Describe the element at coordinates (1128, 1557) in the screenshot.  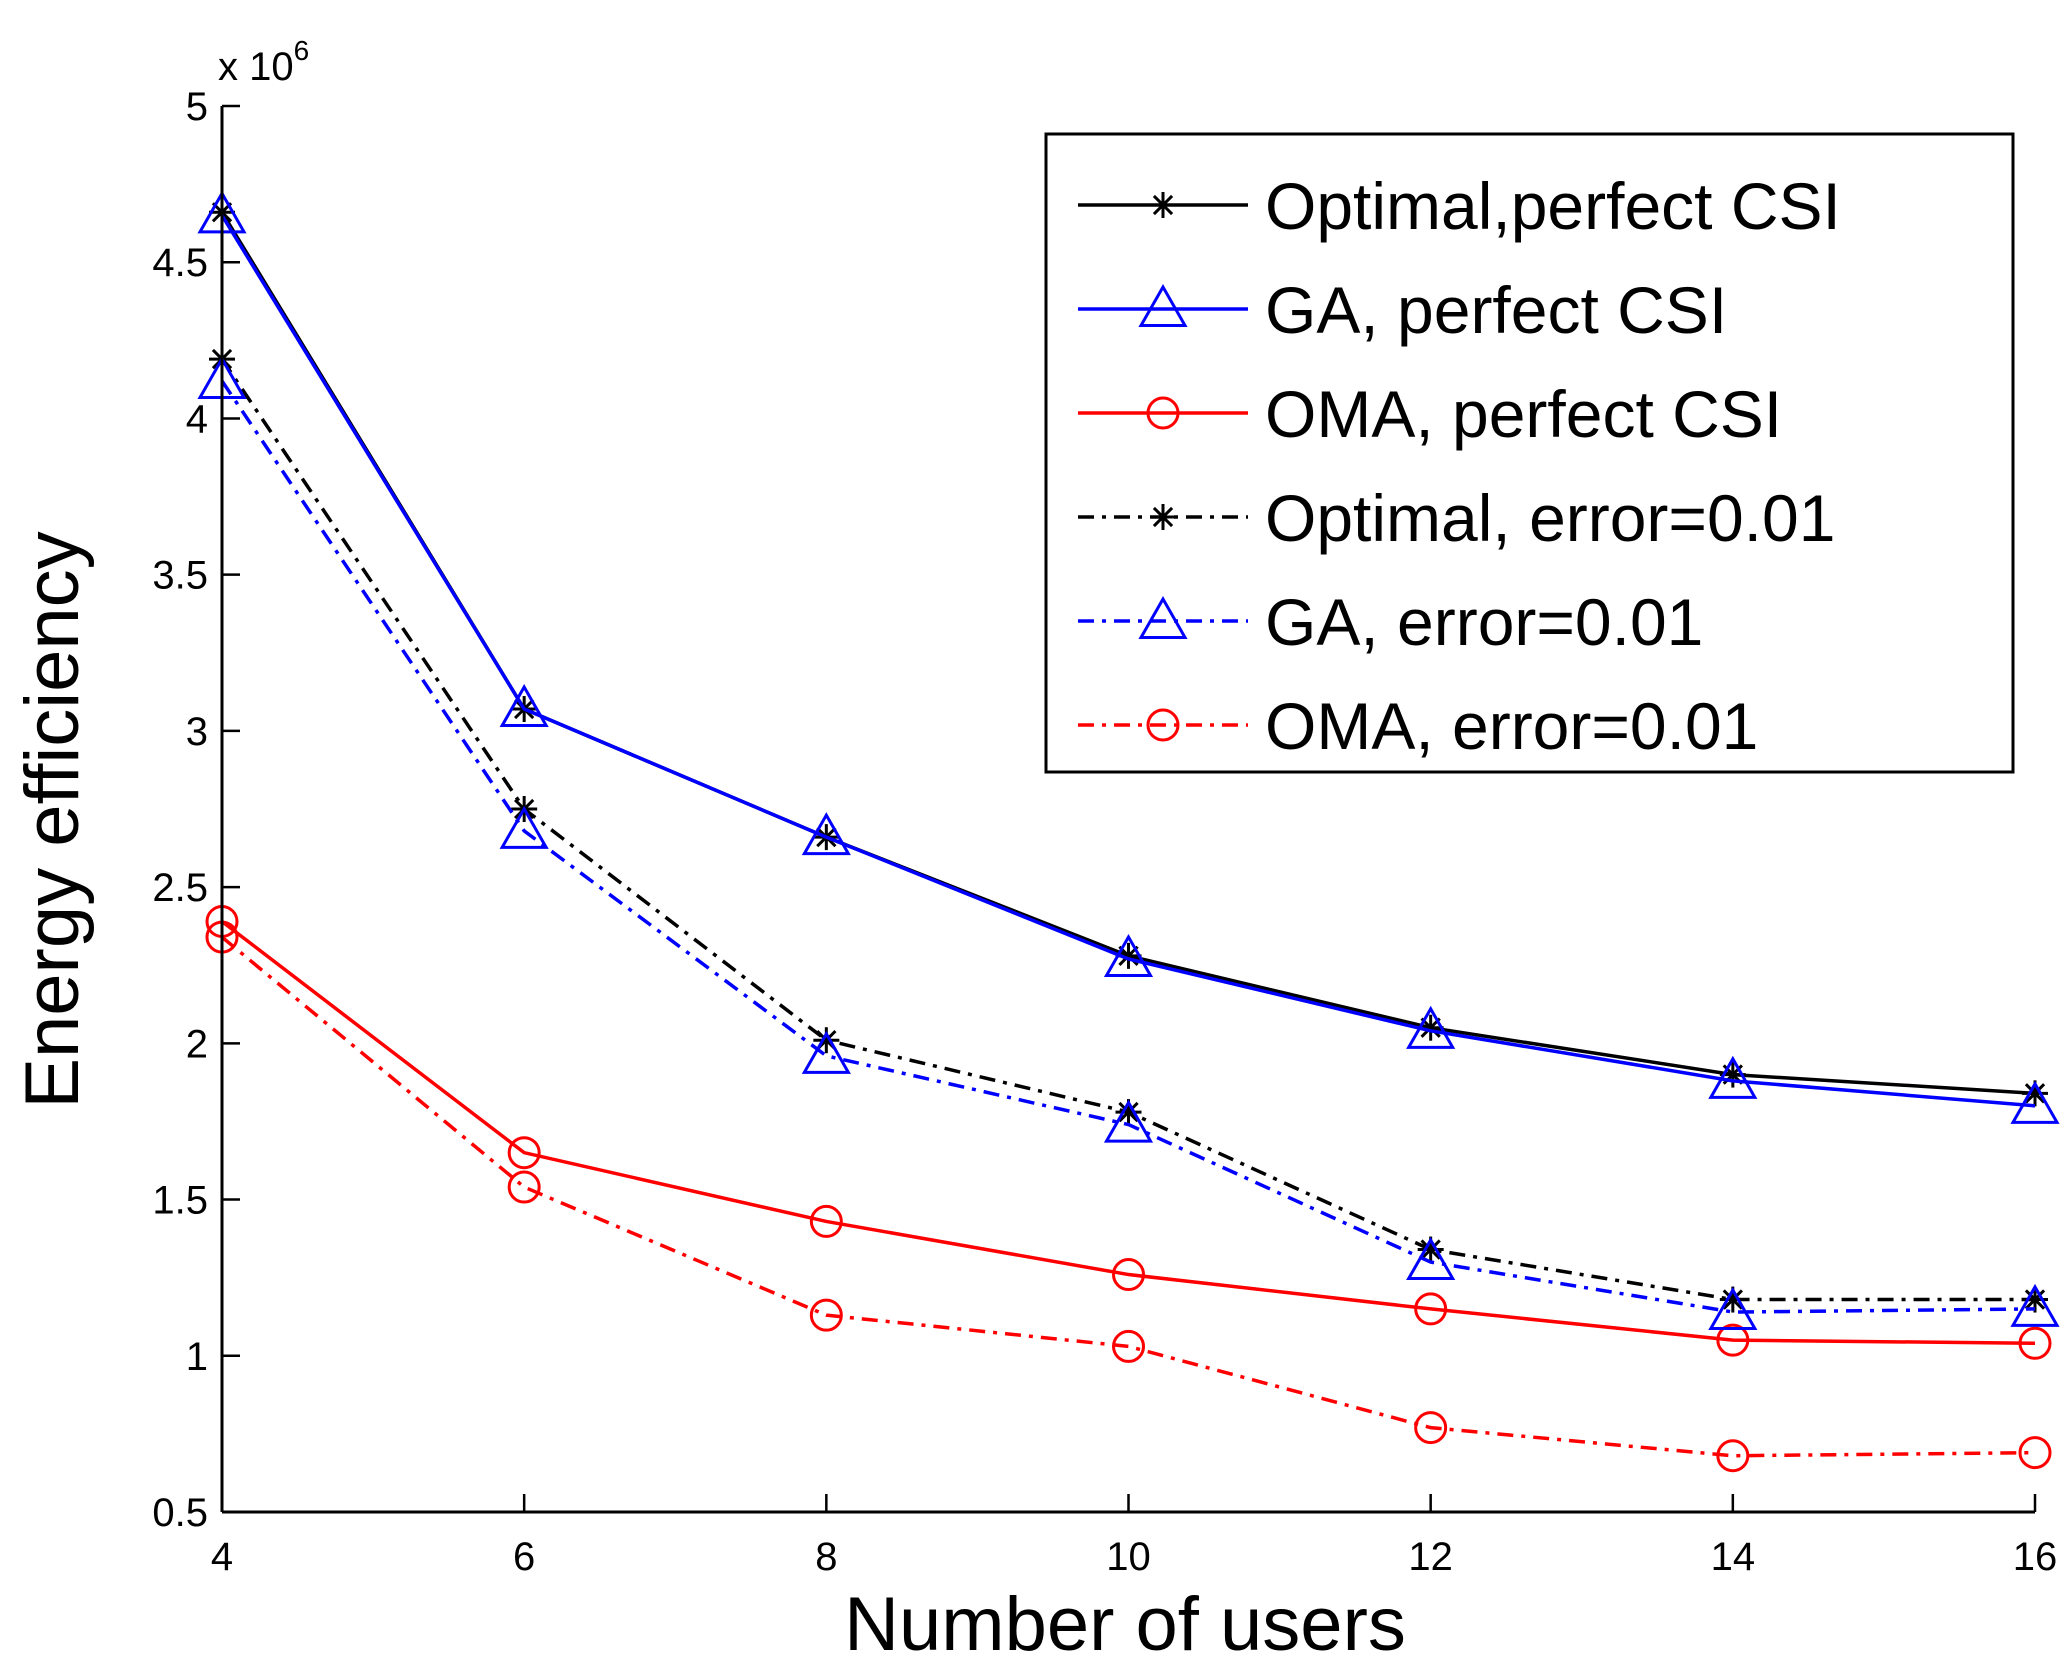
I see `x-tick-label: 10` at that location.